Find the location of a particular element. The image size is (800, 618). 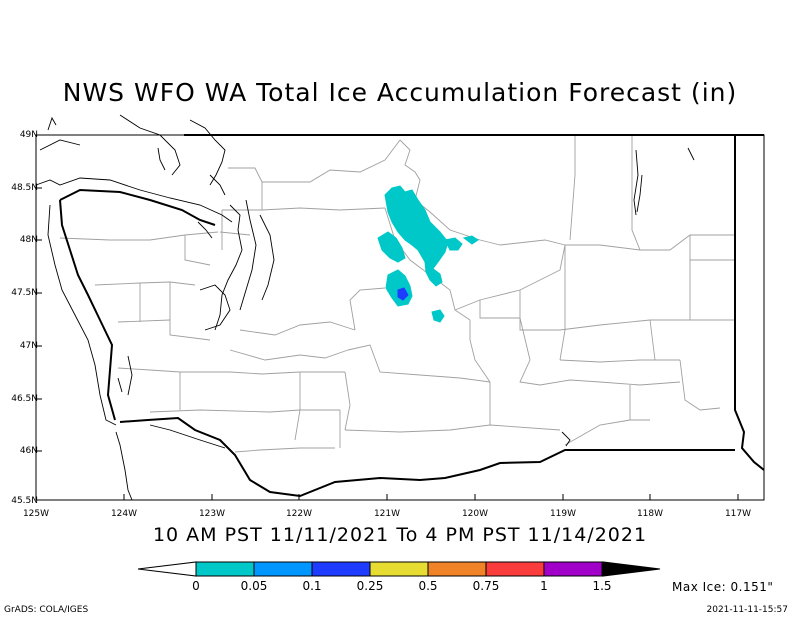

lon-label-122w: 122W is located at coordinates (299, 514).